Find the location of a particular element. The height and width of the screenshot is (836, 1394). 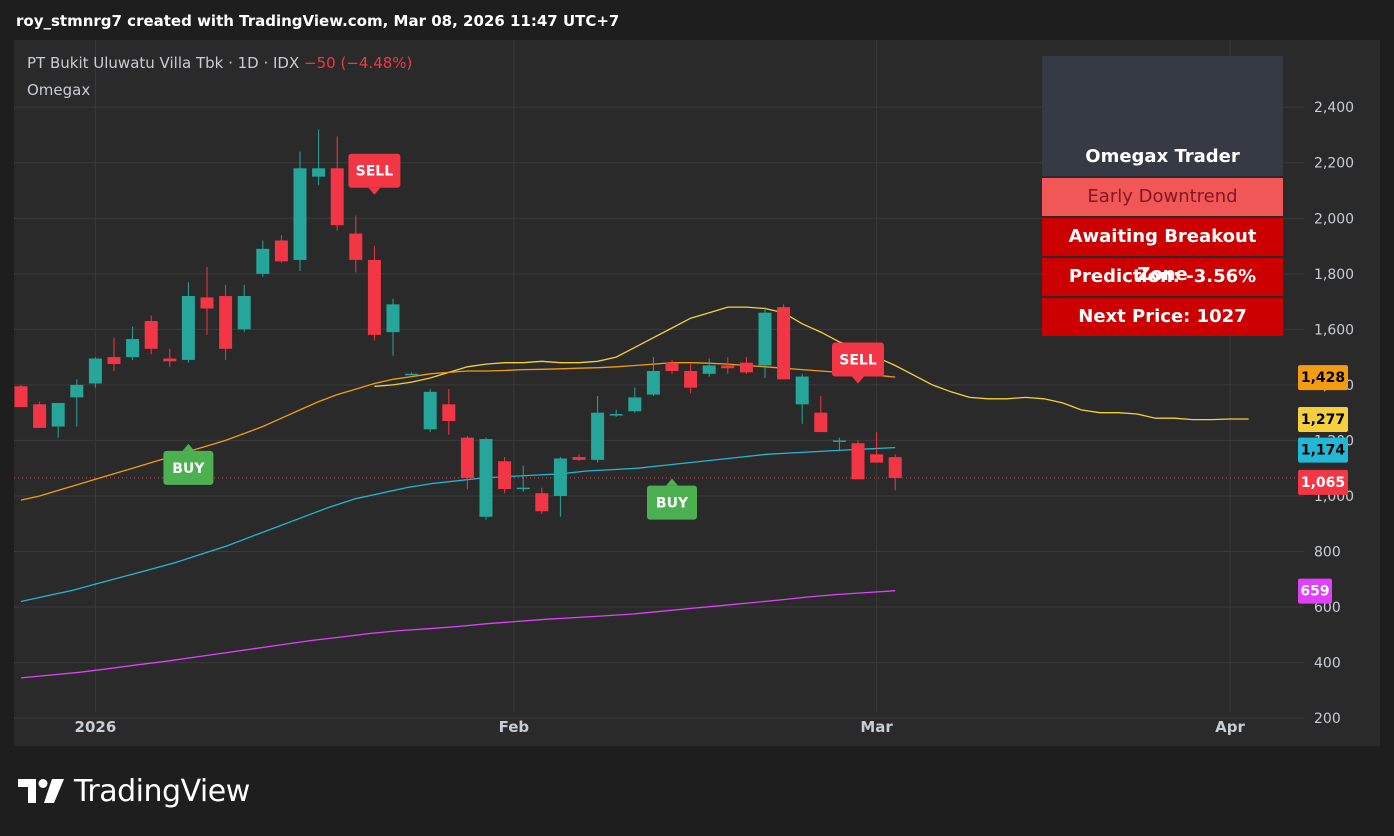

price-label-4: 659 is located at coordinates (1315, 591).